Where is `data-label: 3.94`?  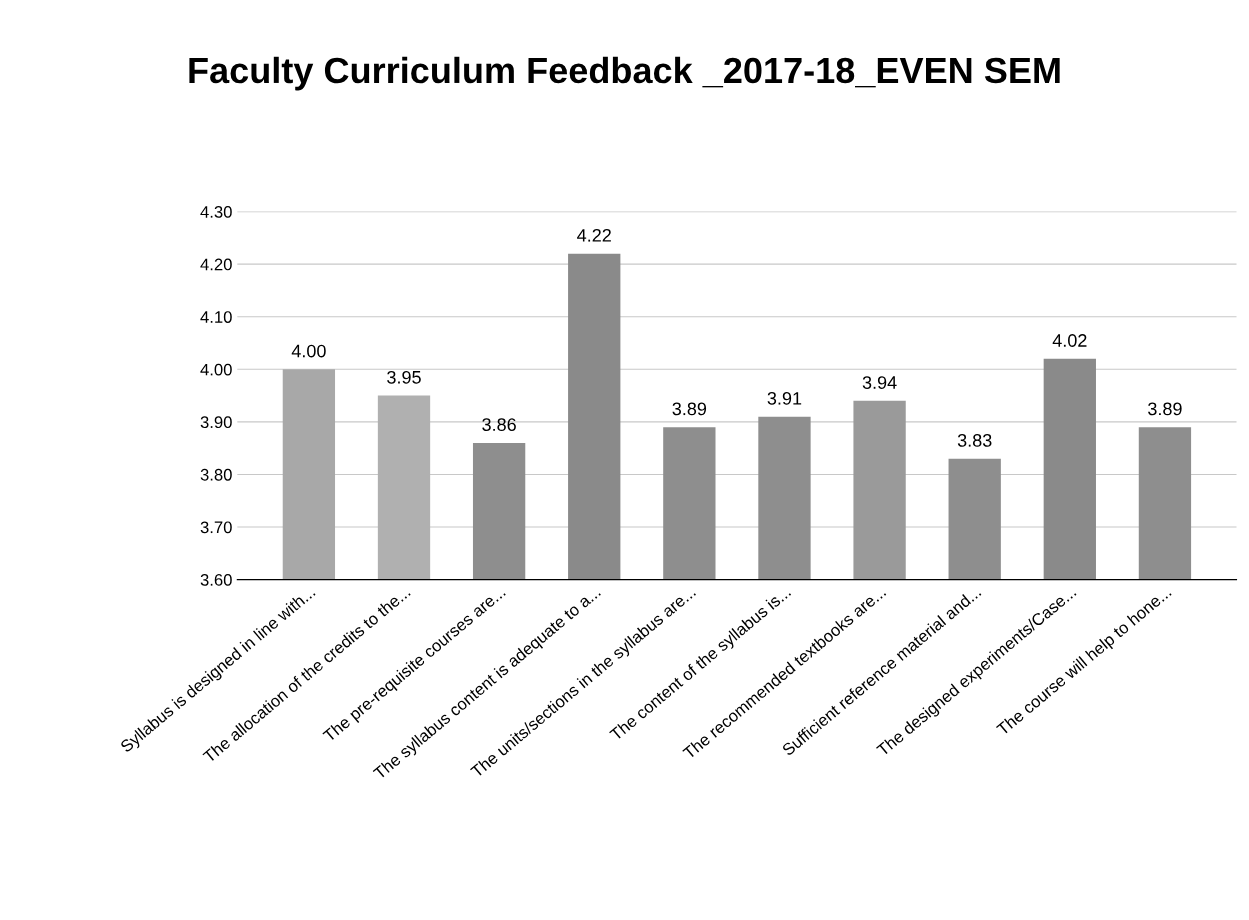 data-label: 3.94 is located at coordinates (879, 382).